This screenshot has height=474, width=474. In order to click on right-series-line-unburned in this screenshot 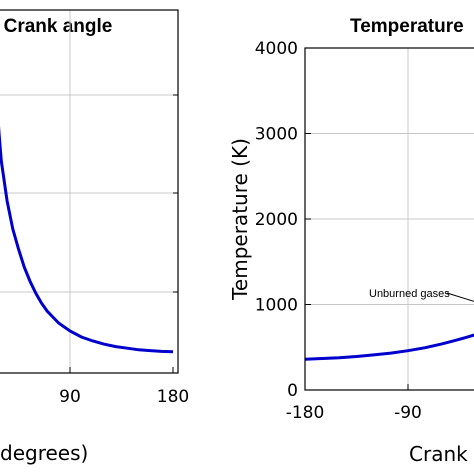, I will do `click(389, 347)`.